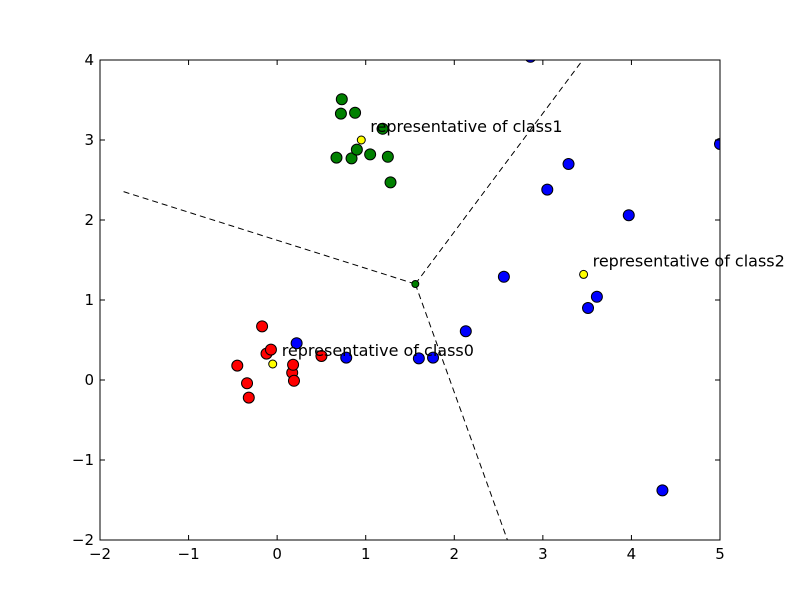 This screenshot has height=600, width=800. Describe the element at coordinates (415, 284) in the screenshot. I see `center-point` at that location.